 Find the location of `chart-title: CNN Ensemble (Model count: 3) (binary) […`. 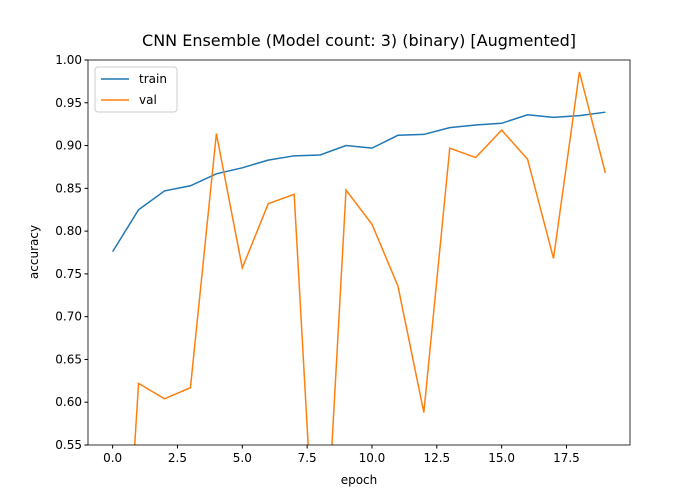

chart-title: CNN Ensemble (Model count: 3) (binary) [… is located at coordinates (359, 40).